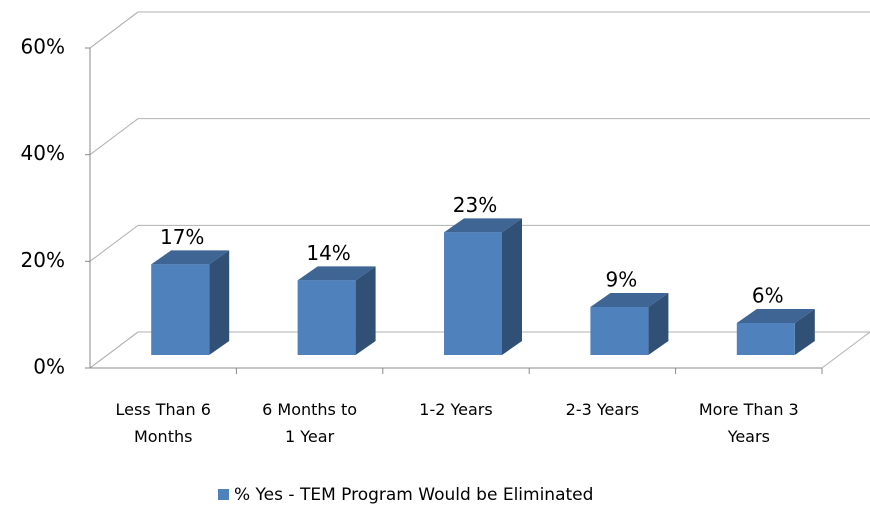  I want to click on x-tick-line: More Than 3, so click(749, 409).